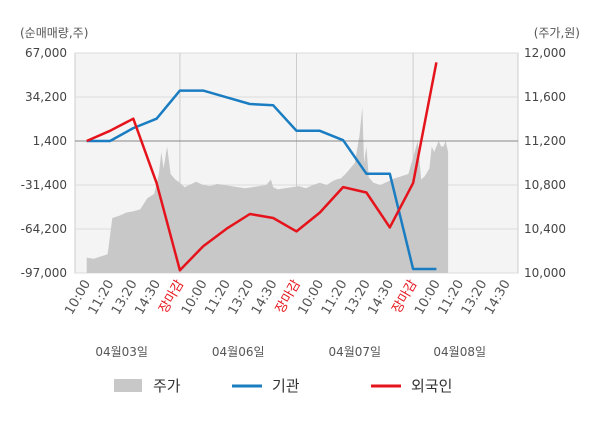 The height and width of the screenshot is (428, 600). Describe the element at coordinates (545, 53) in the screenshot. I see `right-tick-label: 12,000` at that location.